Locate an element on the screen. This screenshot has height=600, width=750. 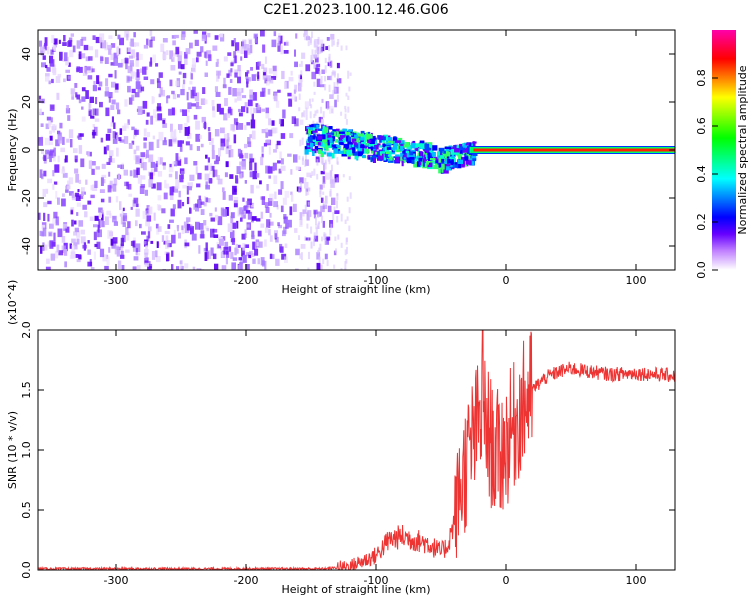
y-tick-label: 1.5 is located at coordinates (26, 390).